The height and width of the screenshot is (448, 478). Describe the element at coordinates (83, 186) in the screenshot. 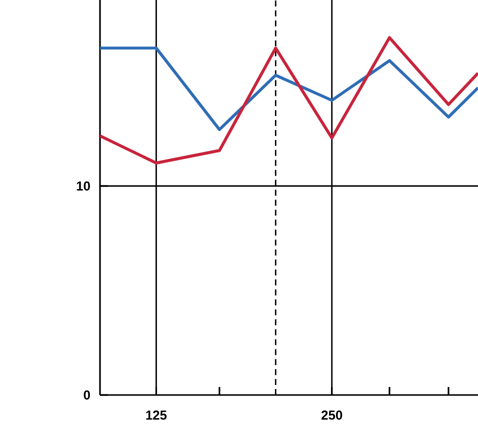

I see `y-tick-label: 10` at that location.